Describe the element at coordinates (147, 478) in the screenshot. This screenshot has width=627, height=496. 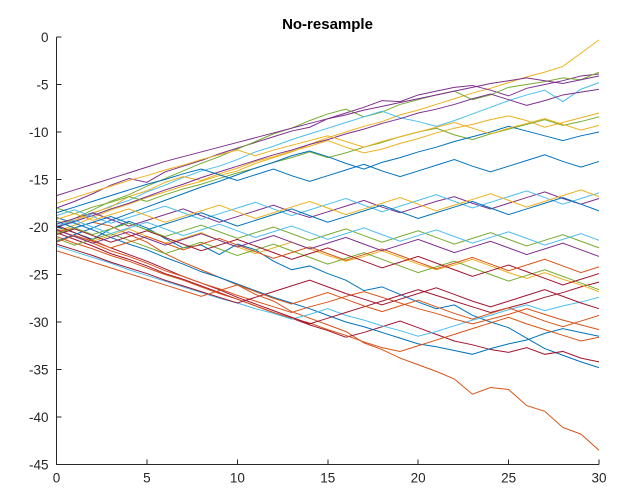
I see `x-tick-label: 5` at that location.